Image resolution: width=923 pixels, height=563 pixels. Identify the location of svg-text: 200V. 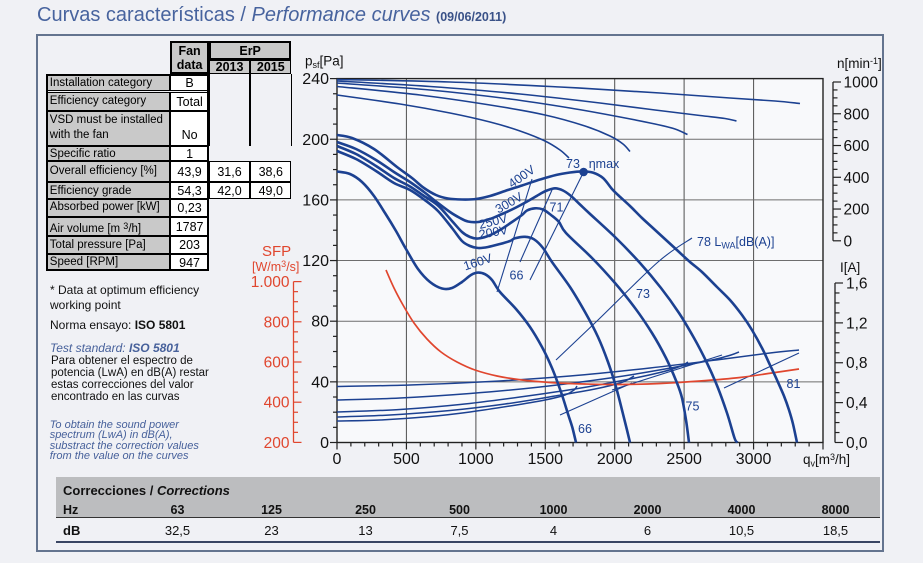
(494, 232).